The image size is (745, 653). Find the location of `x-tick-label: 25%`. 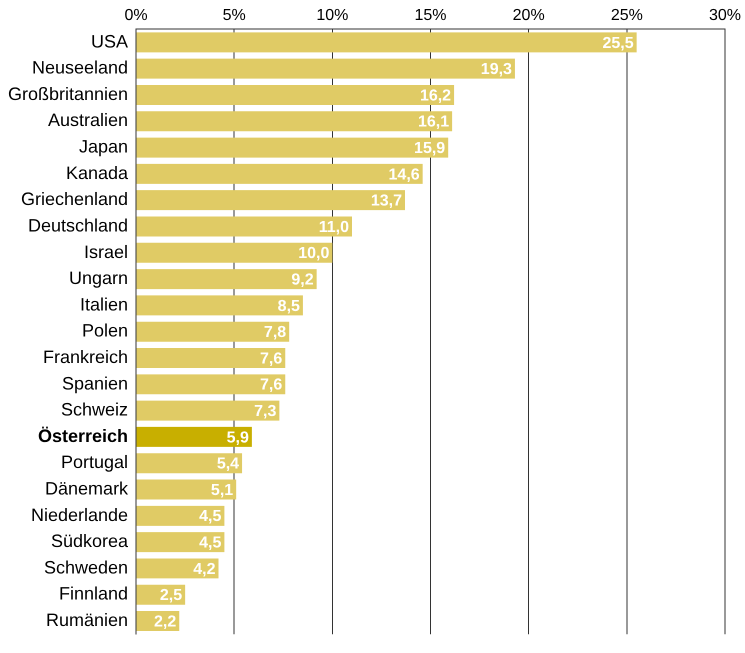

x-tick-label: 25% is located at coordinates (626, 15).